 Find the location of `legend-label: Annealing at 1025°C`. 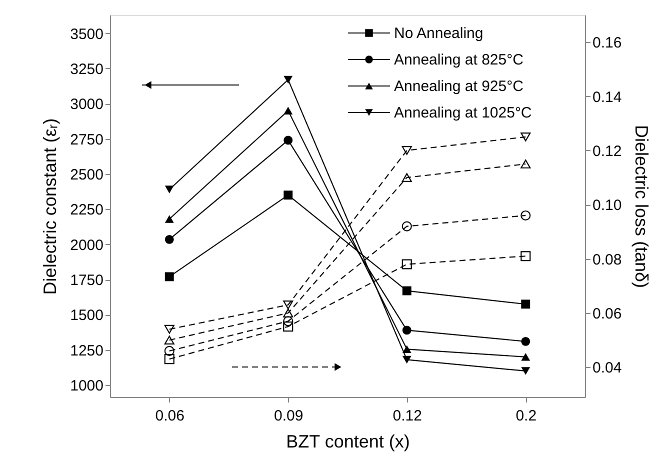

legend-label: Annealing at 1025°C is located at coordinates (463, 113).